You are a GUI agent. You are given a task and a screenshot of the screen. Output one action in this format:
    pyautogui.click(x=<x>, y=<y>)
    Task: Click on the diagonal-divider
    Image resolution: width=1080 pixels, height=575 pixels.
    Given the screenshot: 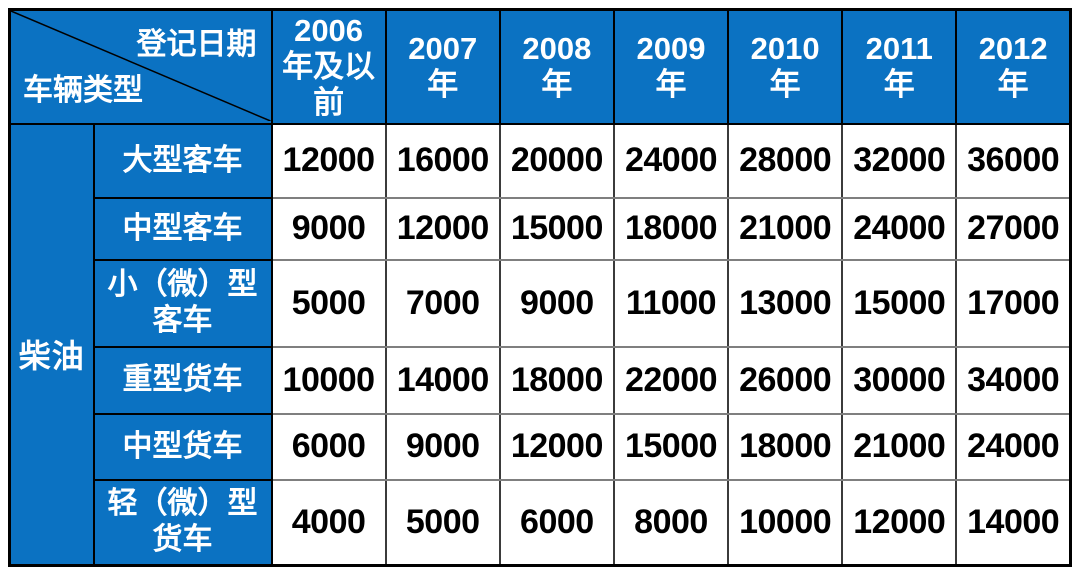 What is the action you would take?
    pyautogui.click(x=141, y=66)
    